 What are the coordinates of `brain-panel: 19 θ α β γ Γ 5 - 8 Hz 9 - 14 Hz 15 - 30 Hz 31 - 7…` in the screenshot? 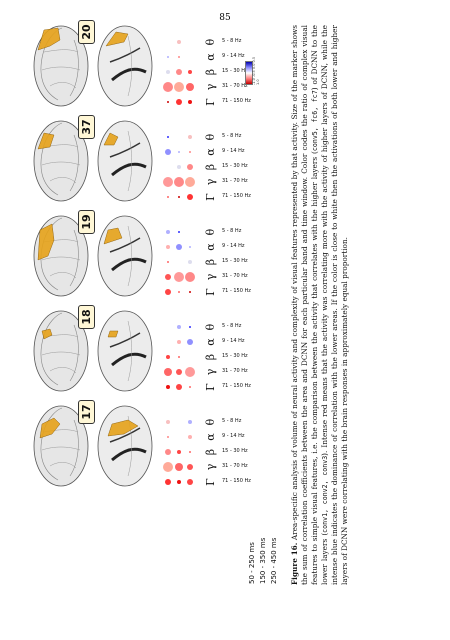 It's located at (145, 255).